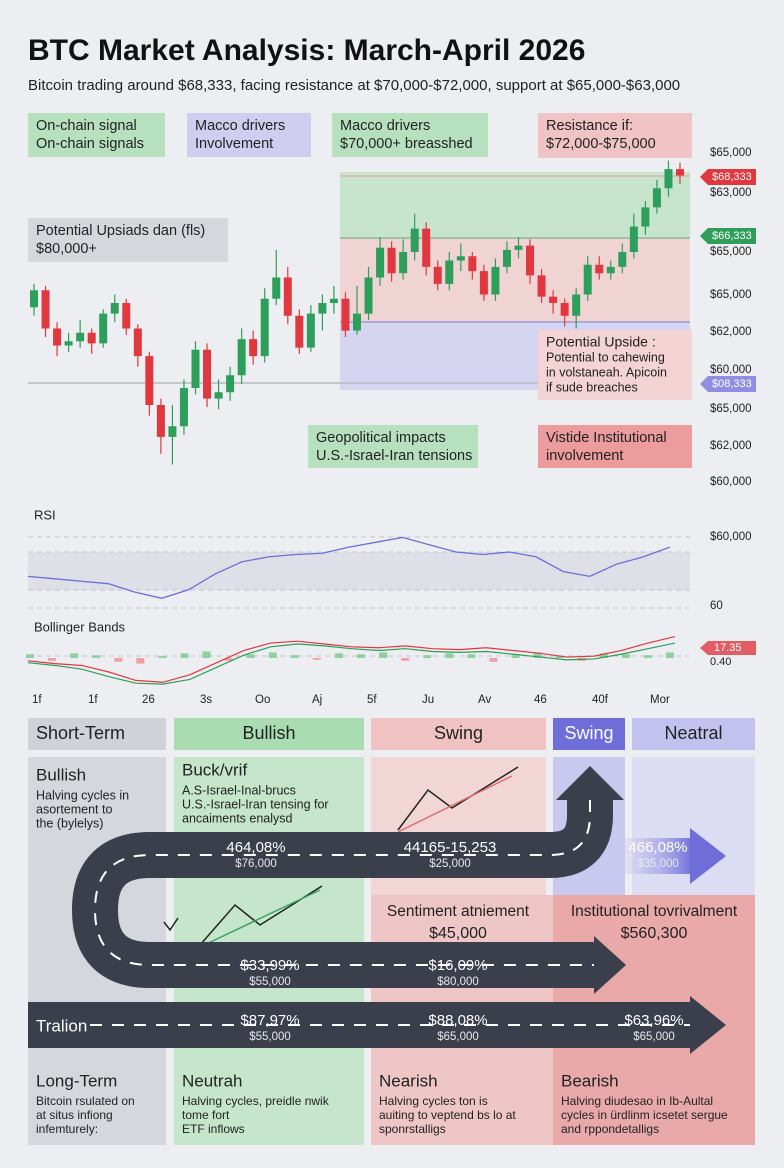 Image resolution: width=784 pixels, height=1168 pixels. I want to click on bottom-title: Nearish, so click(408, 1080).